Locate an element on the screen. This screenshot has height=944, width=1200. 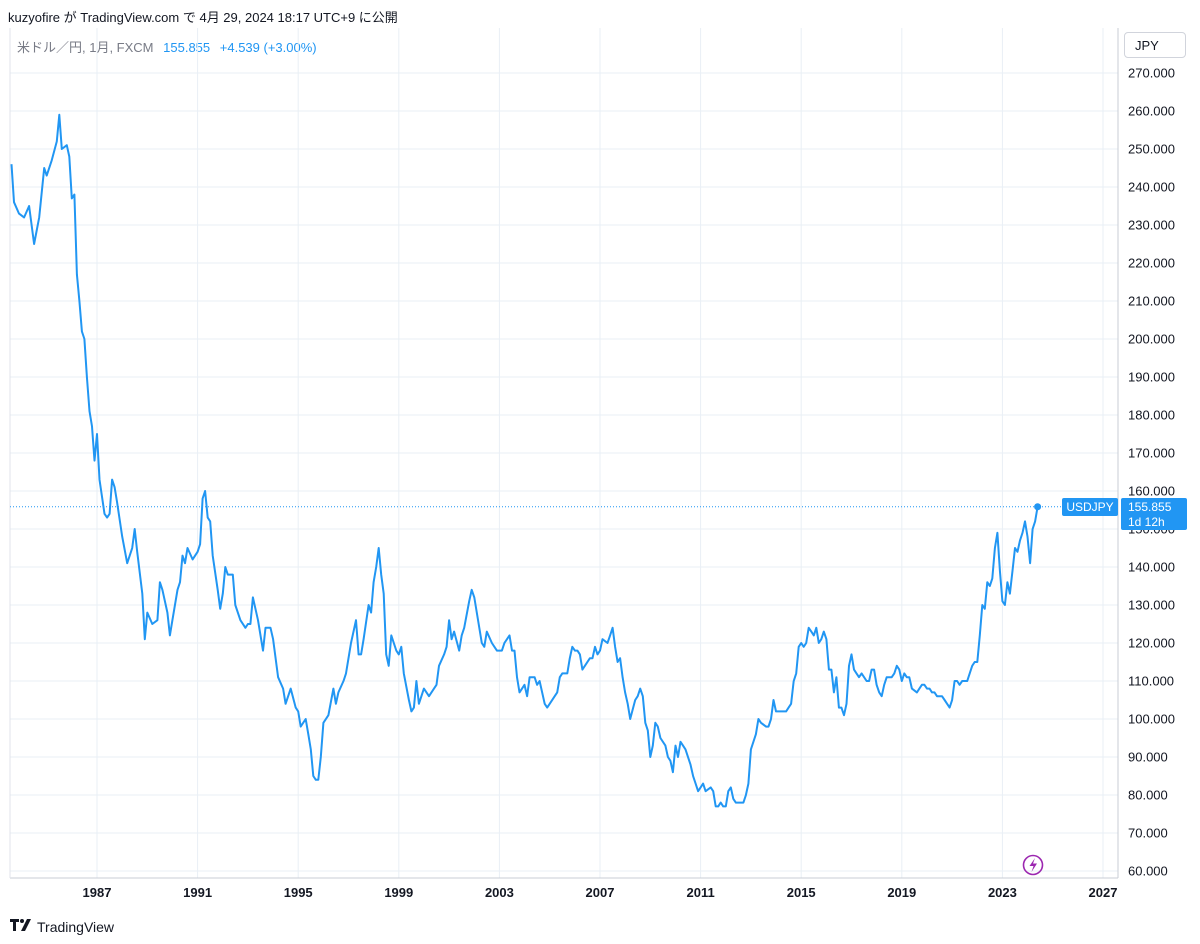
price-tag is located at coordinates (1154, 514).